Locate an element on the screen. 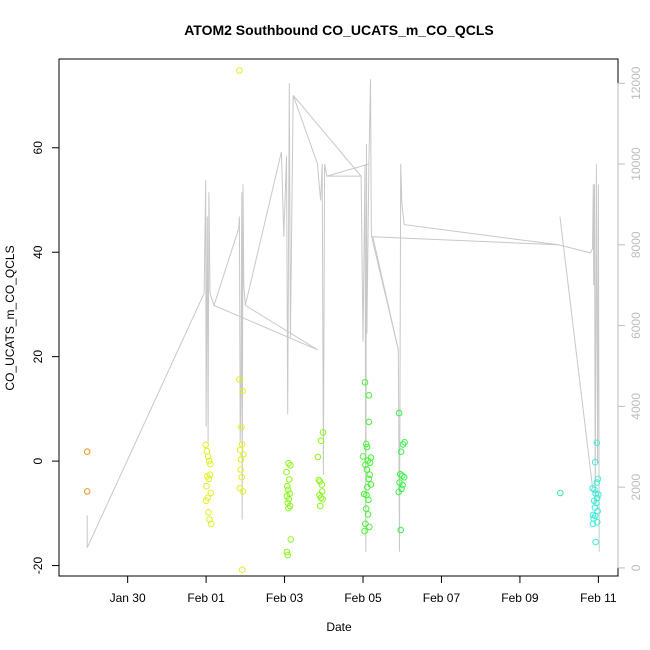  y-tick-label: 20 is located at coordinates (38, 357).